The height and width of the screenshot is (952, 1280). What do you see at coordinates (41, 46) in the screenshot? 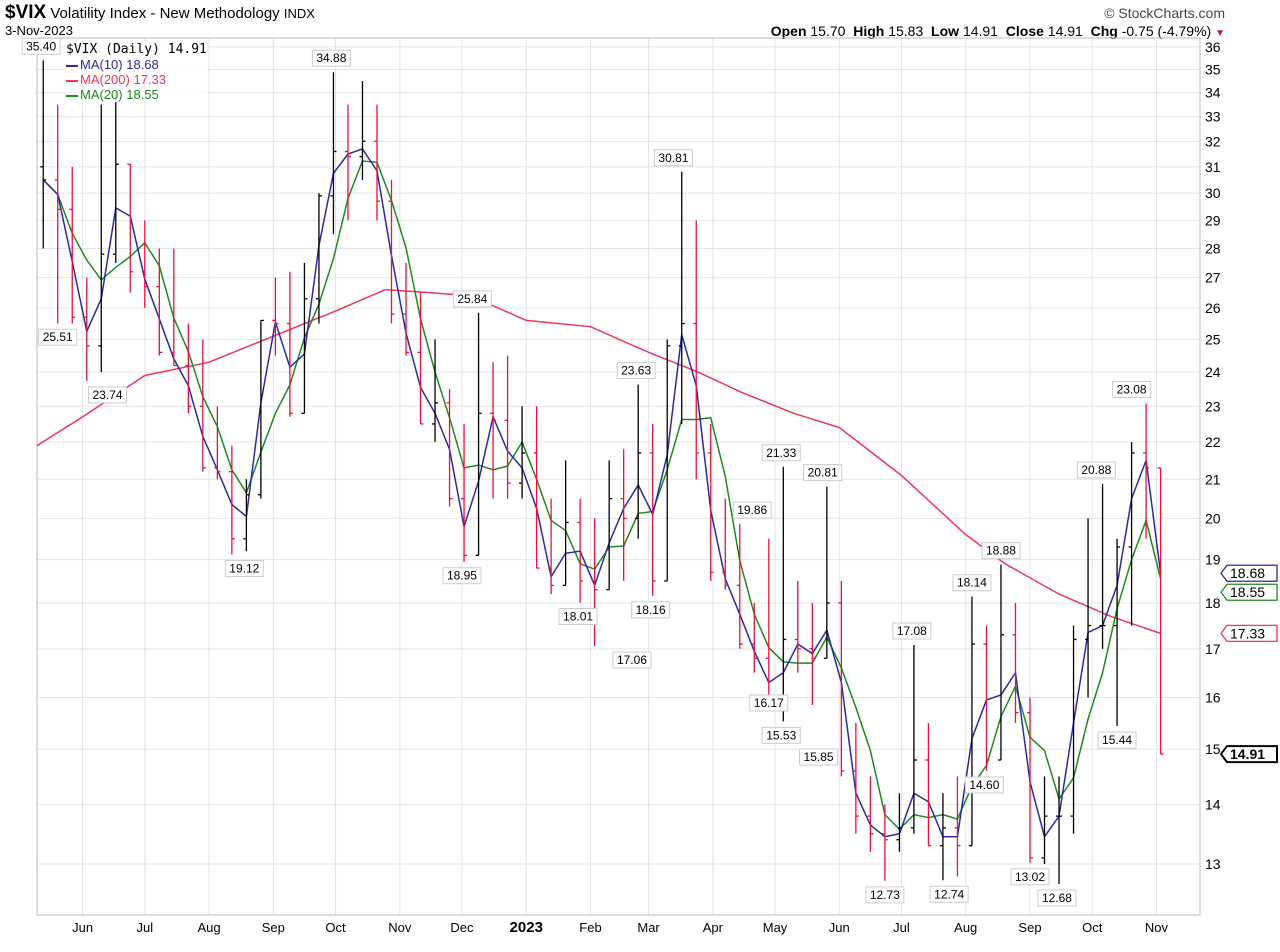
I see `annotation-label: 35.40` at bounding box center [41, 46].